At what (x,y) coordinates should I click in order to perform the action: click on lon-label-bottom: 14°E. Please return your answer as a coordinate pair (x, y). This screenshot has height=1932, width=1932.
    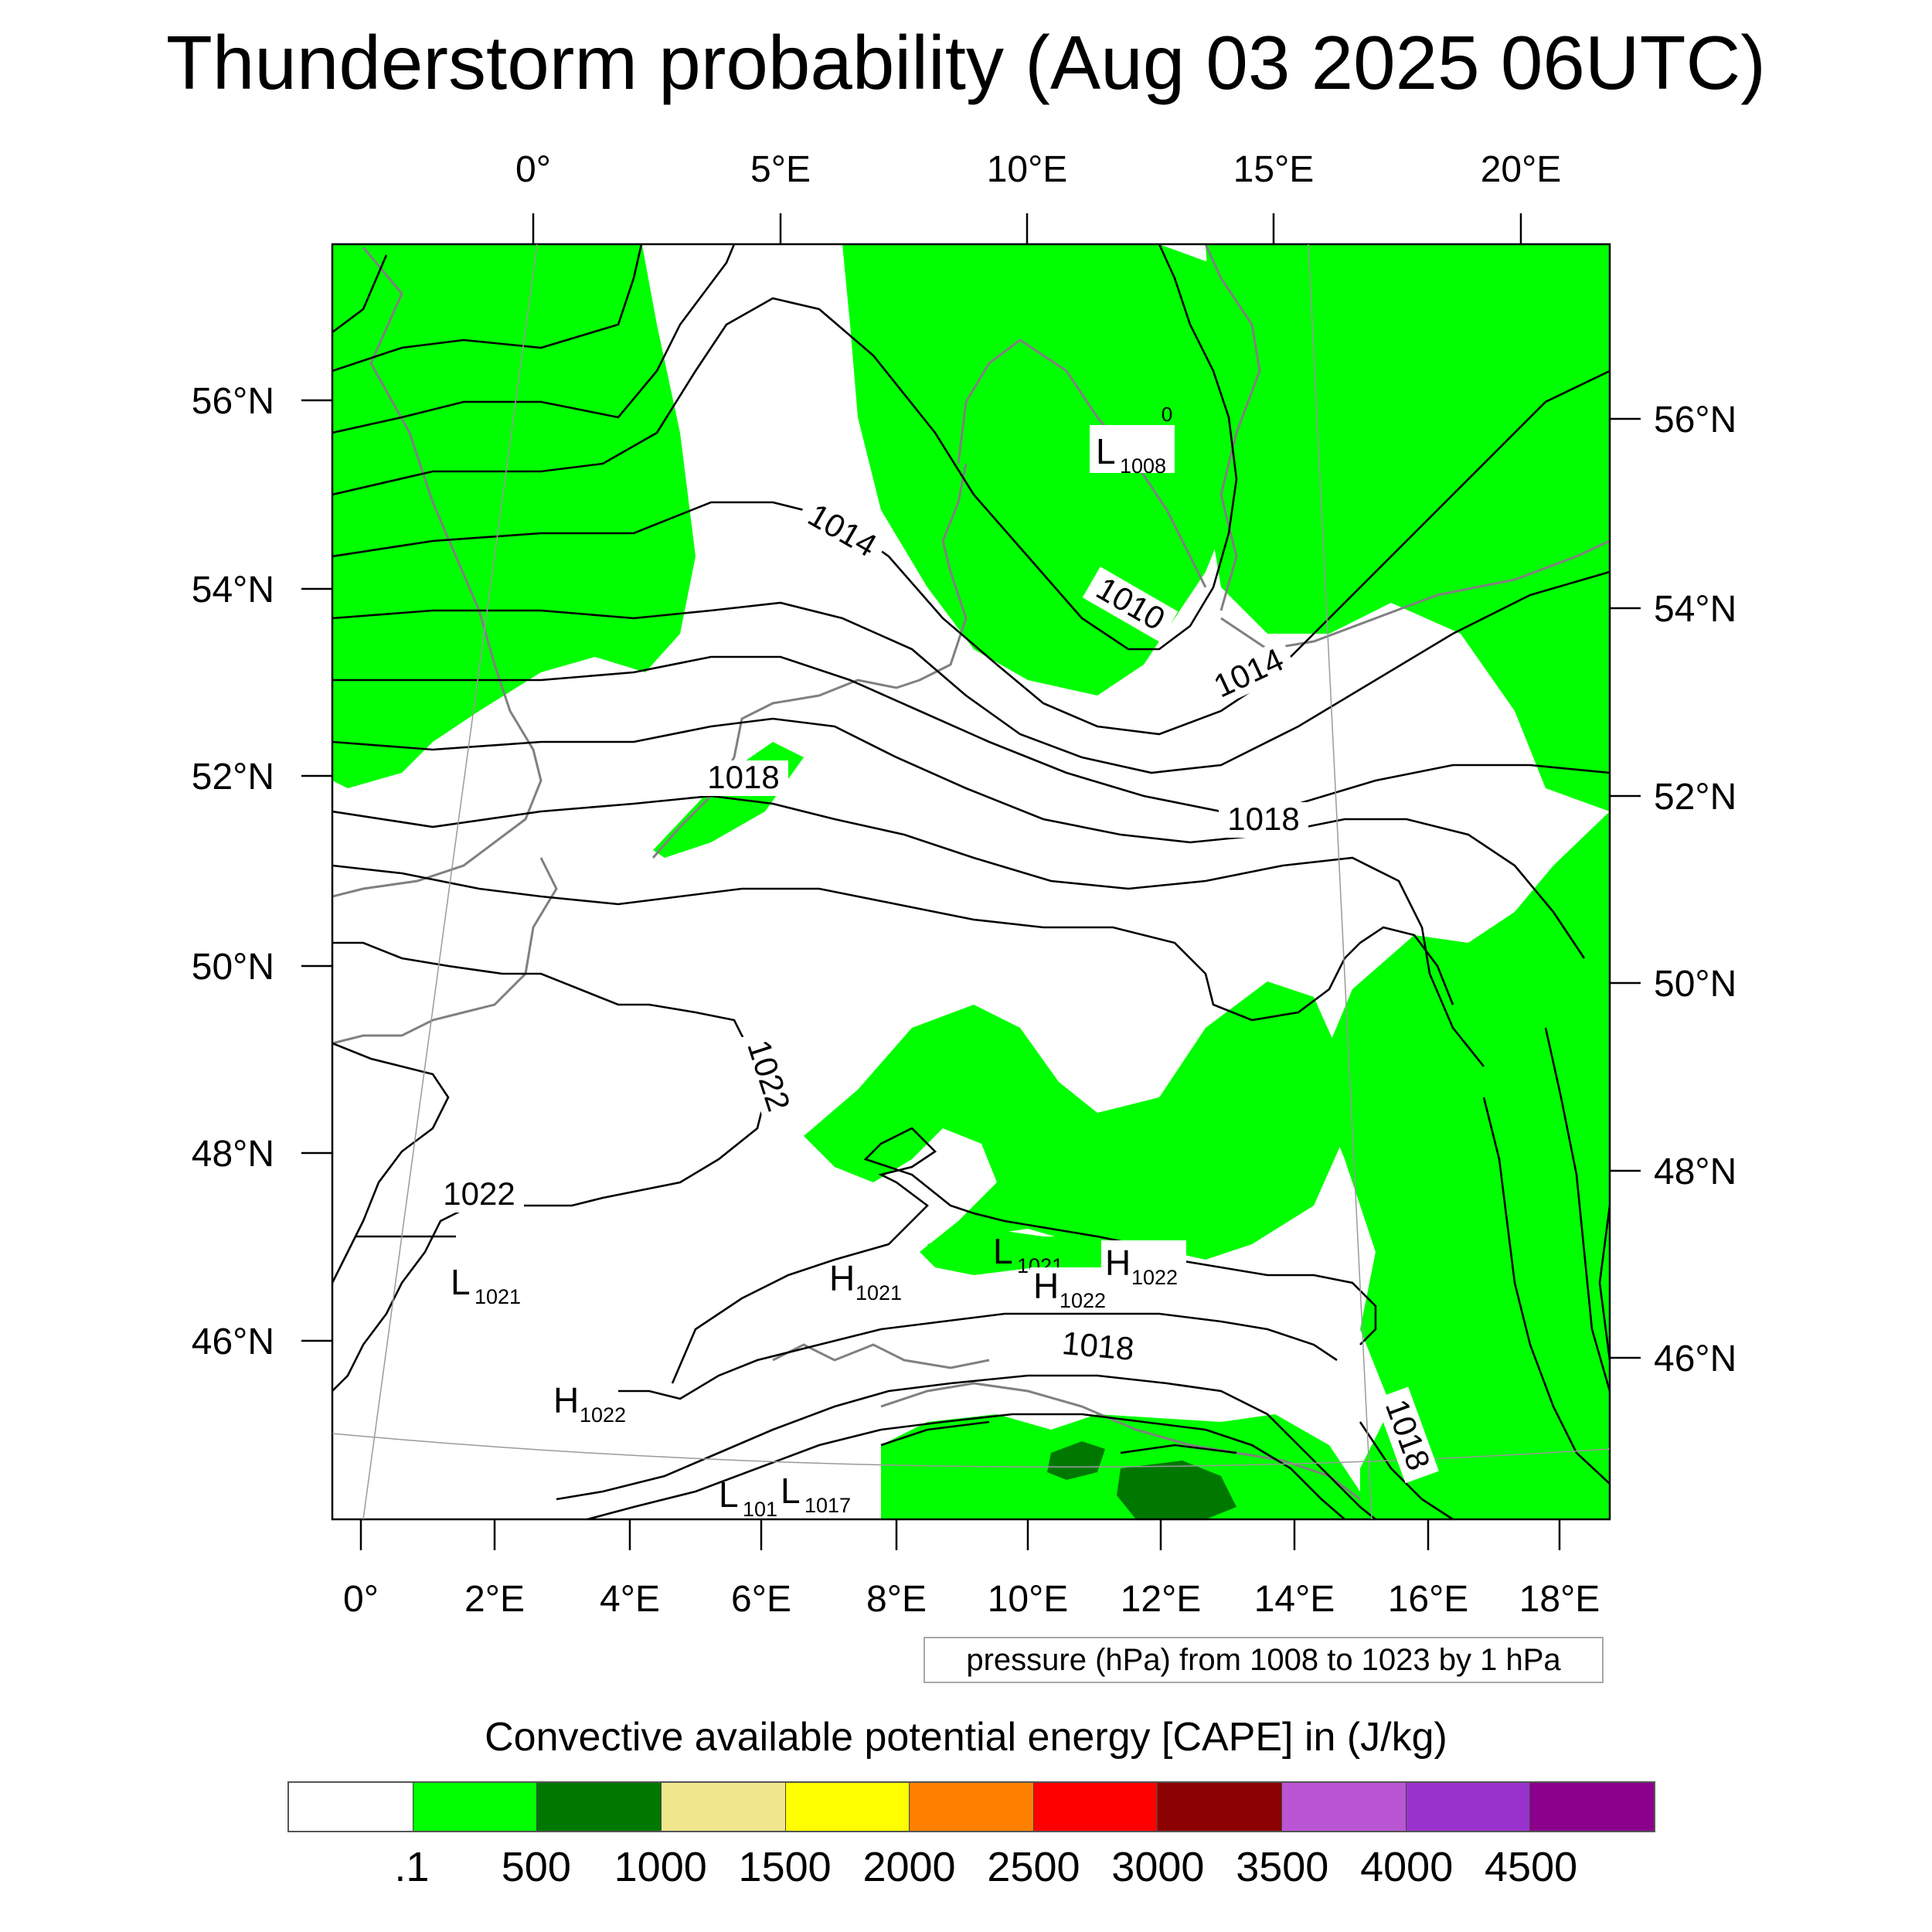
    Looking at the image, I should click on (1295, 1600).